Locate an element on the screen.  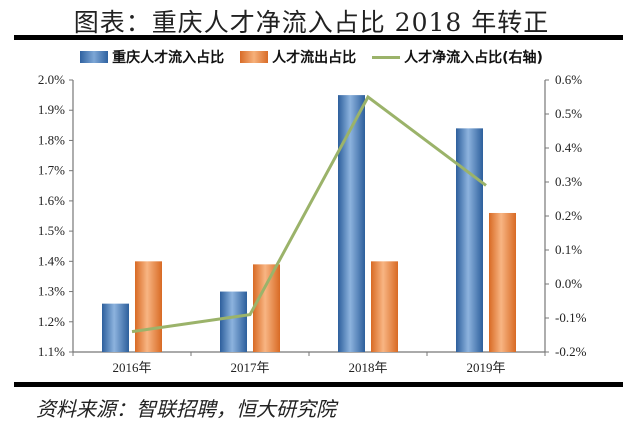
legend-swatch-line is located at coordinates (386, 57).